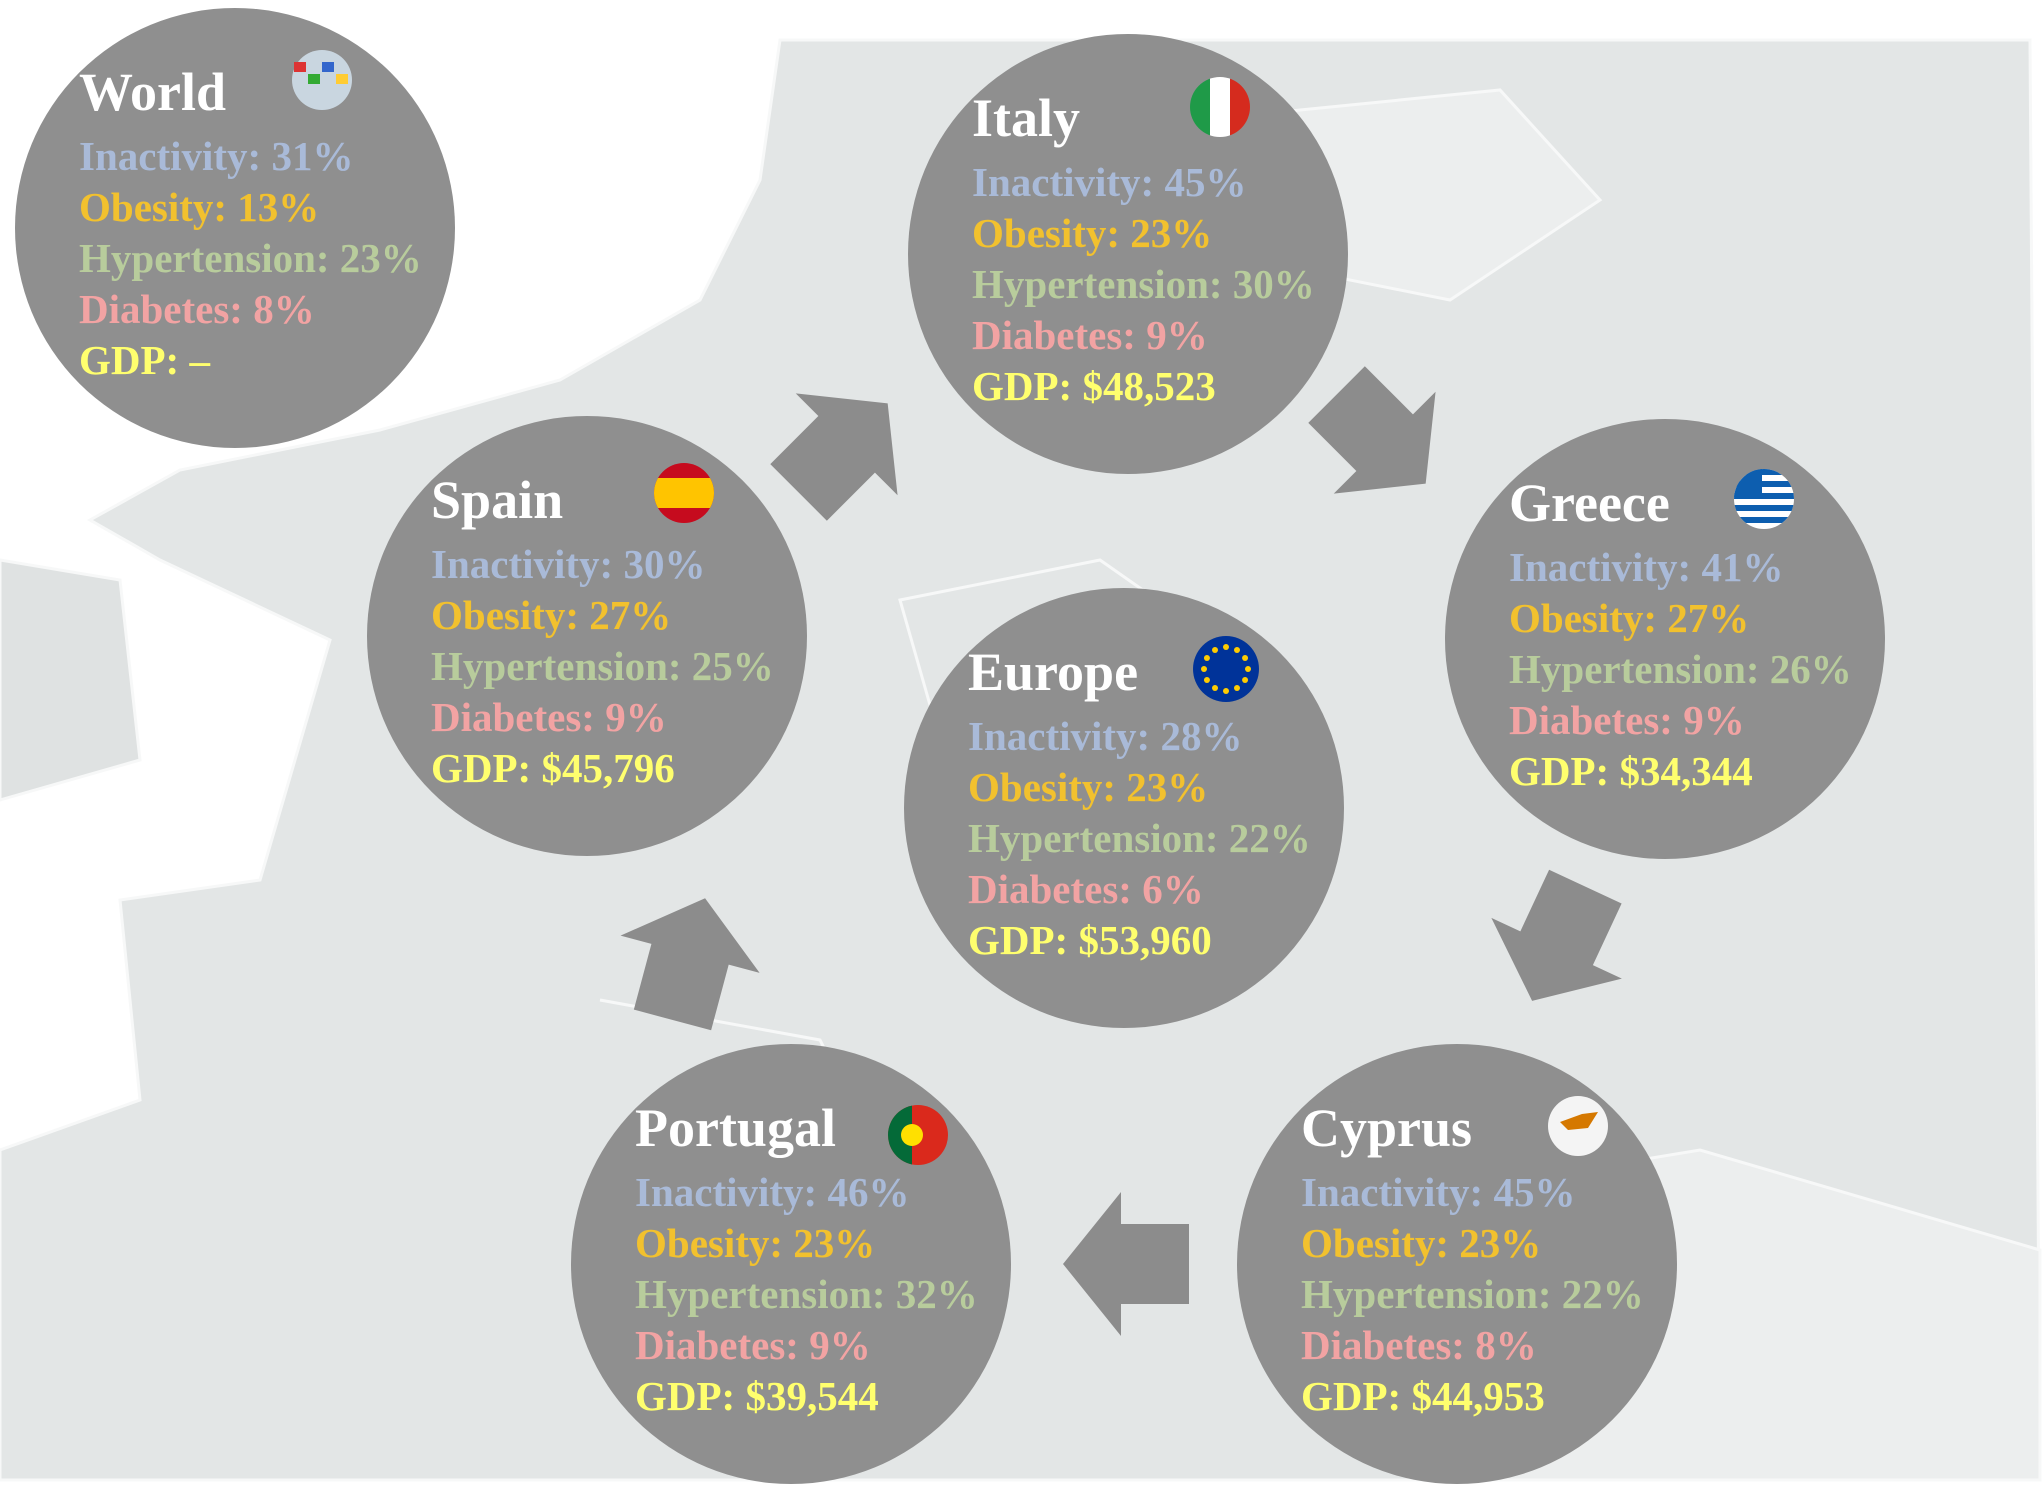 The image size is (2044, 1496). What do you see at coordinates (199, 207) in the screenshot?
I see `node-stat: Obesity: 13%` at bounding box center [199, 207].